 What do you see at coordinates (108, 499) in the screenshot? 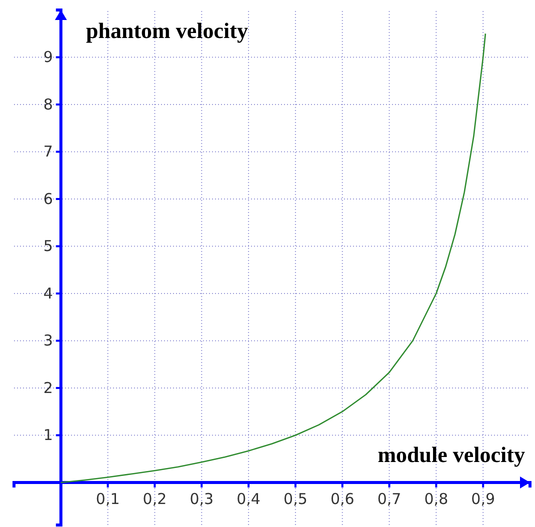
I see `x-tick-label: 0,1` at bounding box center [108, 499].